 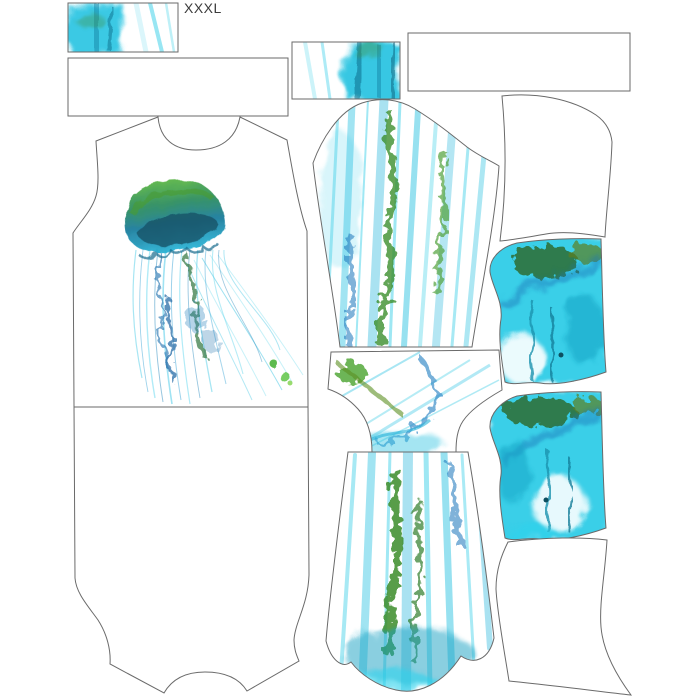 I want to click on piece-sleeve-bottom, so click(x=410, y=571).